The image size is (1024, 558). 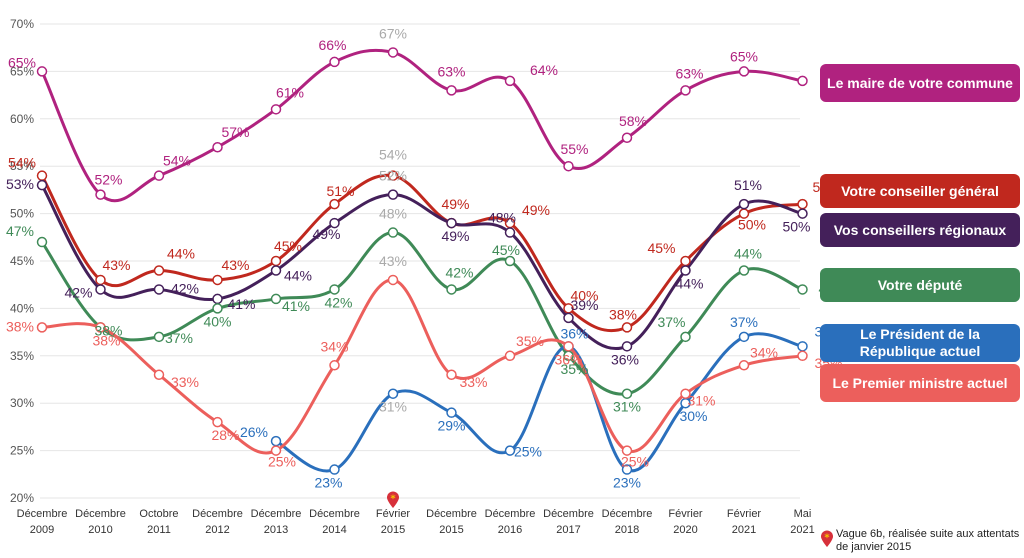 I want to click on data-label: 52%, so click(x=393, y=176).